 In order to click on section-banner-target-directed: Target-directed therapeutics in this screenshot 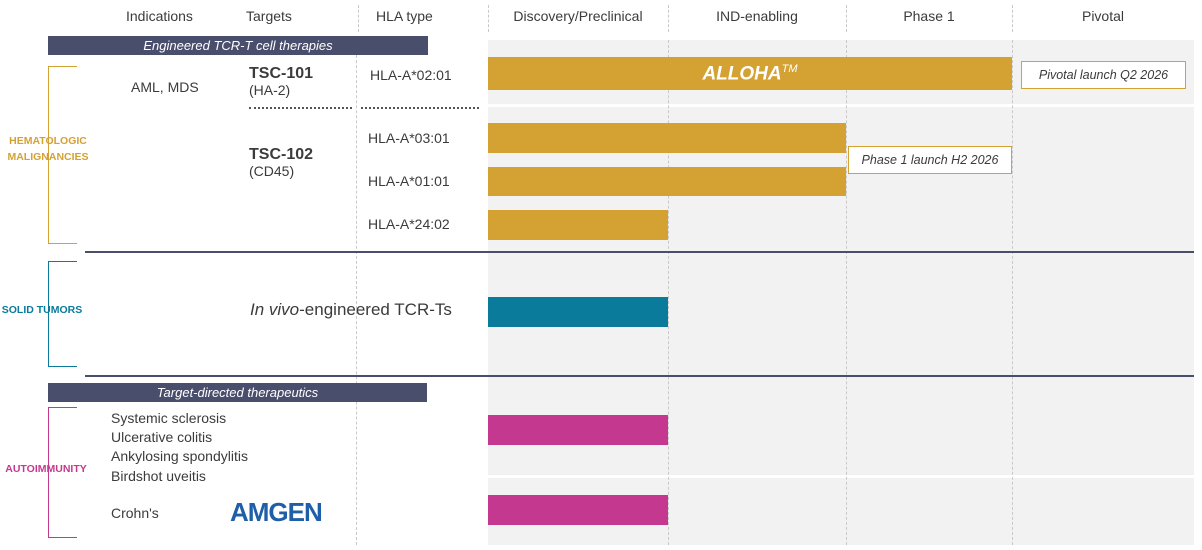, I will do `click(237, 392)`.